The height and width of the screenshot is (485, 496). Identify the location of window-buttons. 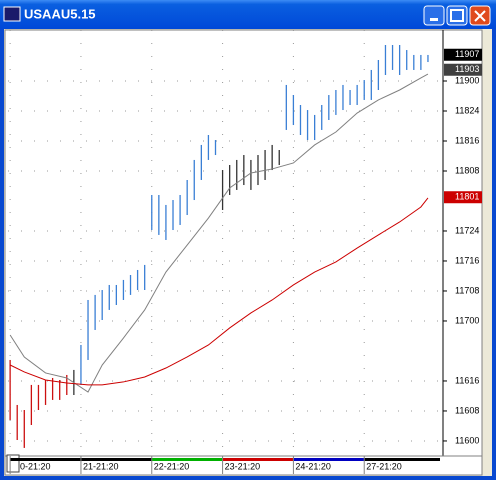
(457, 15).